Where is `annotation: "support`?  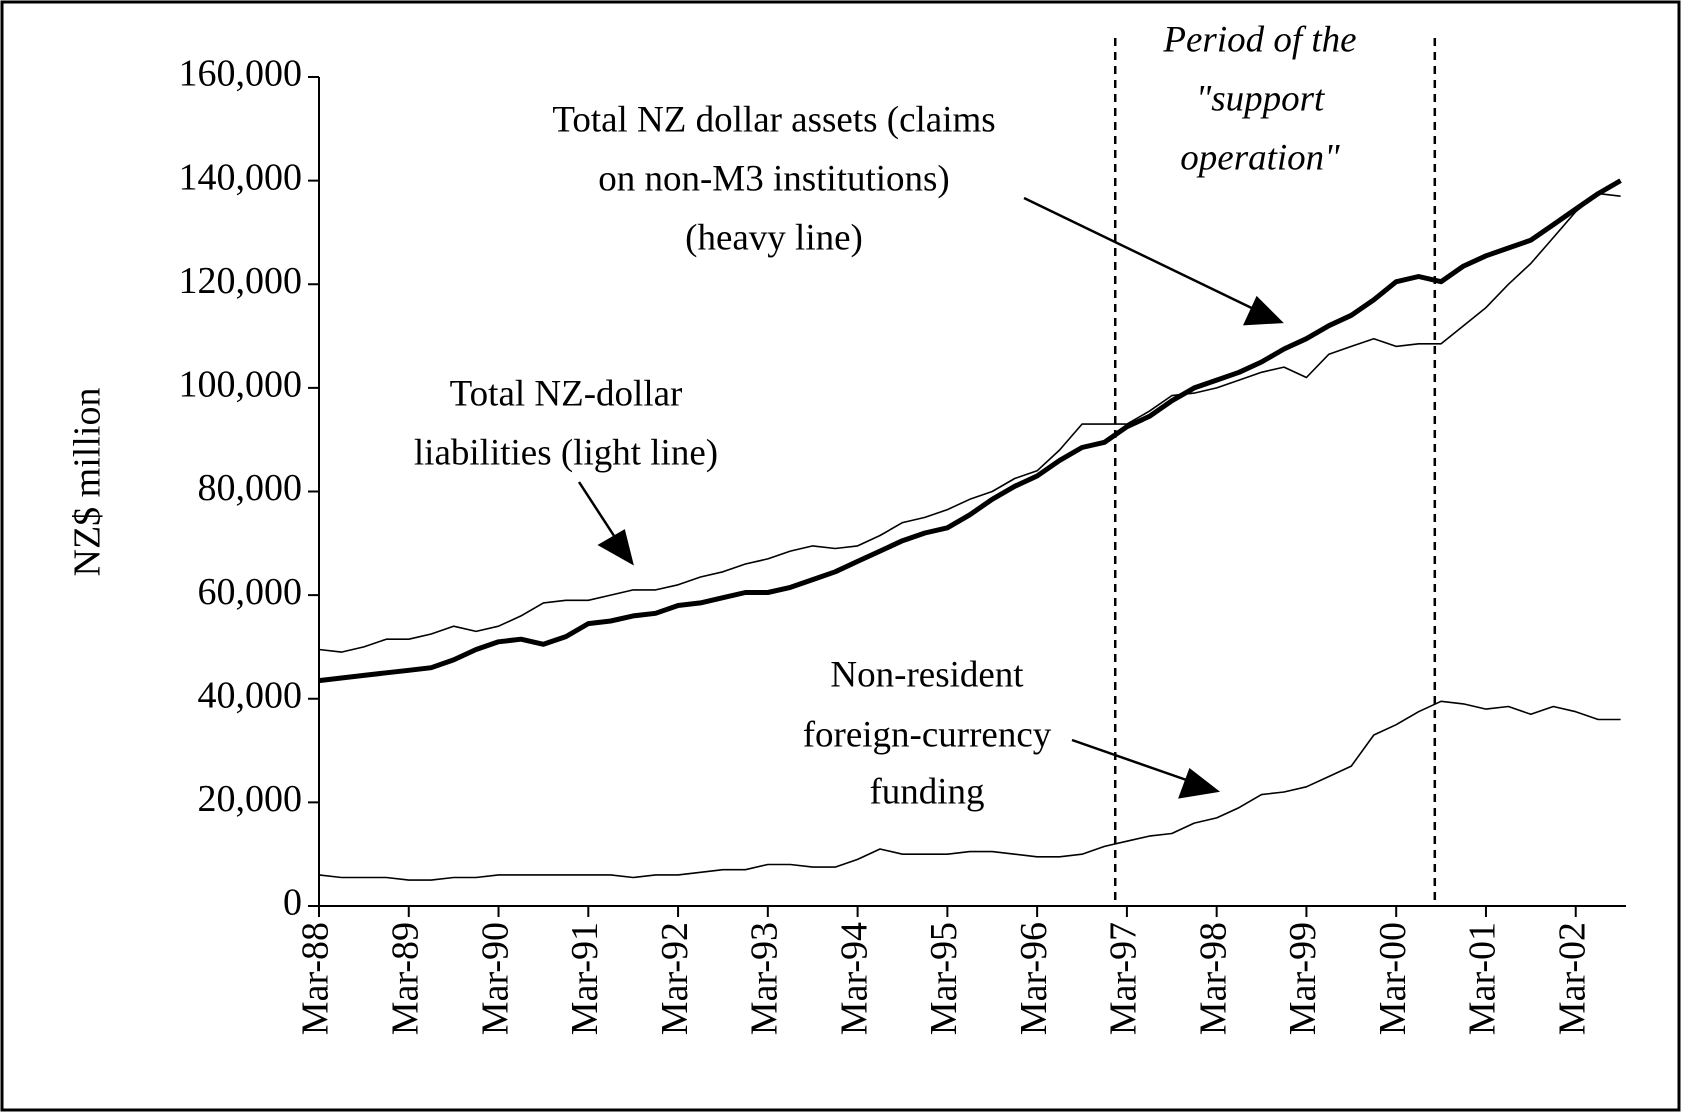 annotation: "support is located at coordinates (1261, 98).